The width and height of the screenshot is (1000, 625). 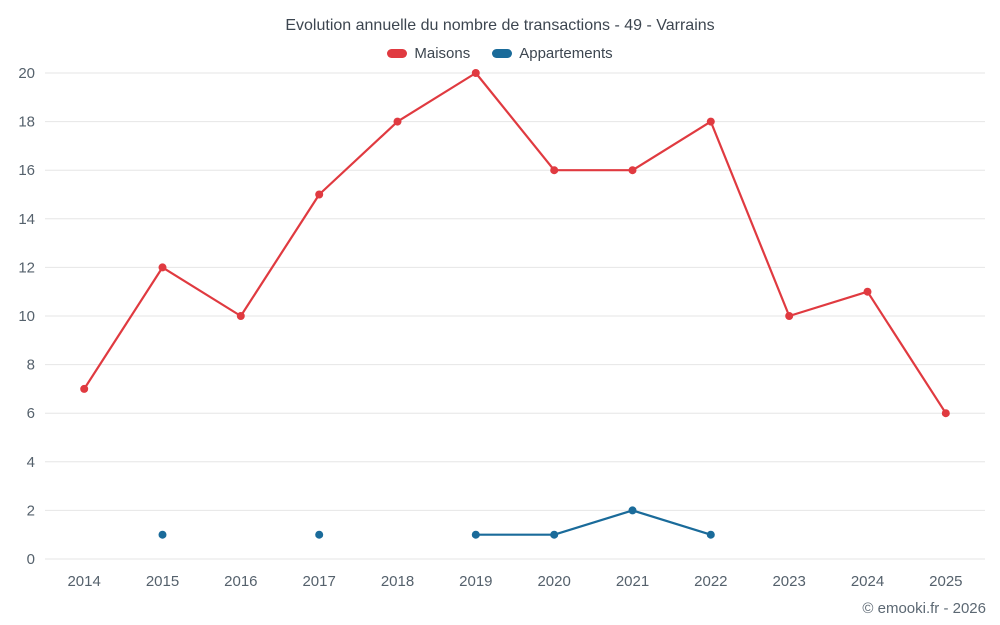 I want to click on legend-item-appartements: Appartements, so click(x=552, y=53).